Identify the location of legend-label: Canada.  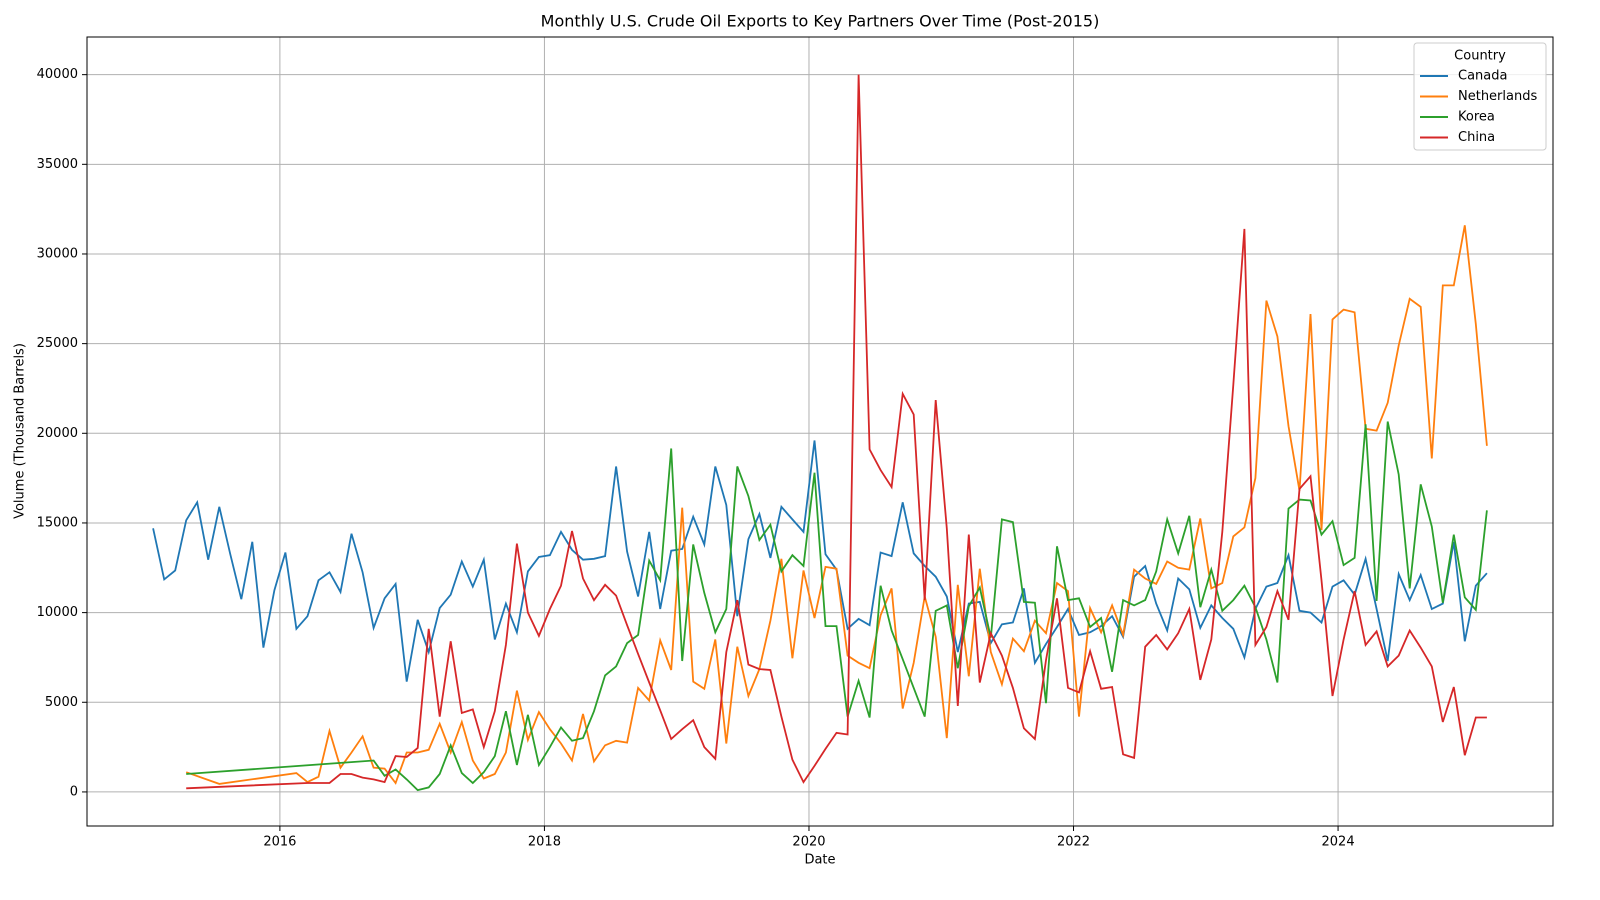
(1482, 76).